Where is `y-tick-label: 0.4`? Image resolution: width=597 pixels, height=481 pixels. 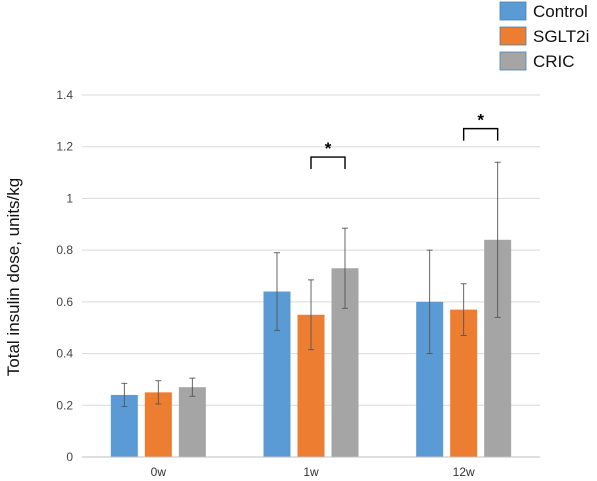
y-tick-label: 0.4 is located at coordinates (64, 354).